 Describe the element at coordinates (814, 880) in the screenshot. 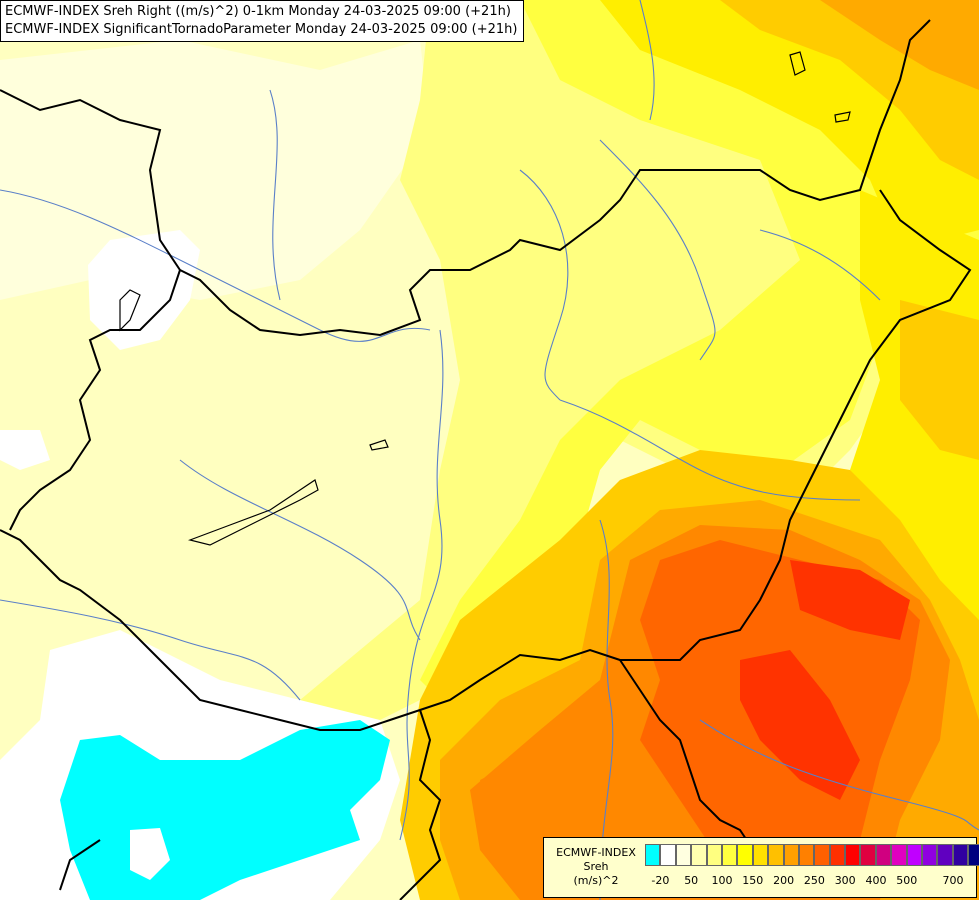

I see `legend-tick-label: 250` at that location.